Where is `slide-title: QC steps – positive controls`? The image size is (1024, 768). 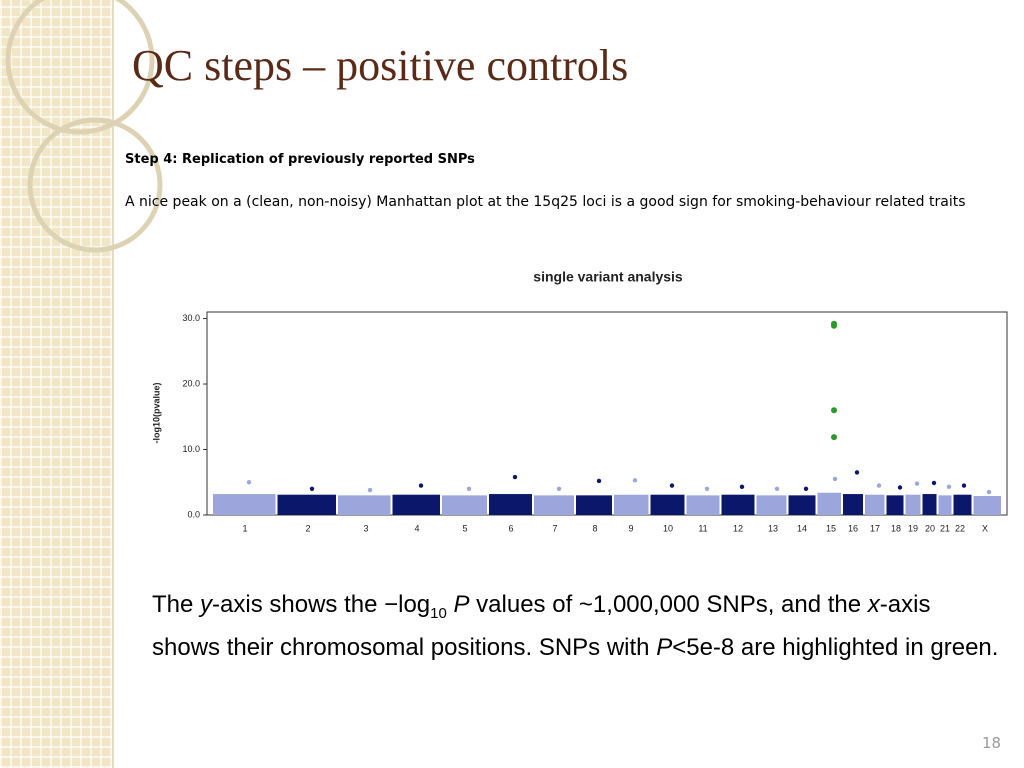
slide-title: QC steps – positive controls is located at coordinates (380, 65).